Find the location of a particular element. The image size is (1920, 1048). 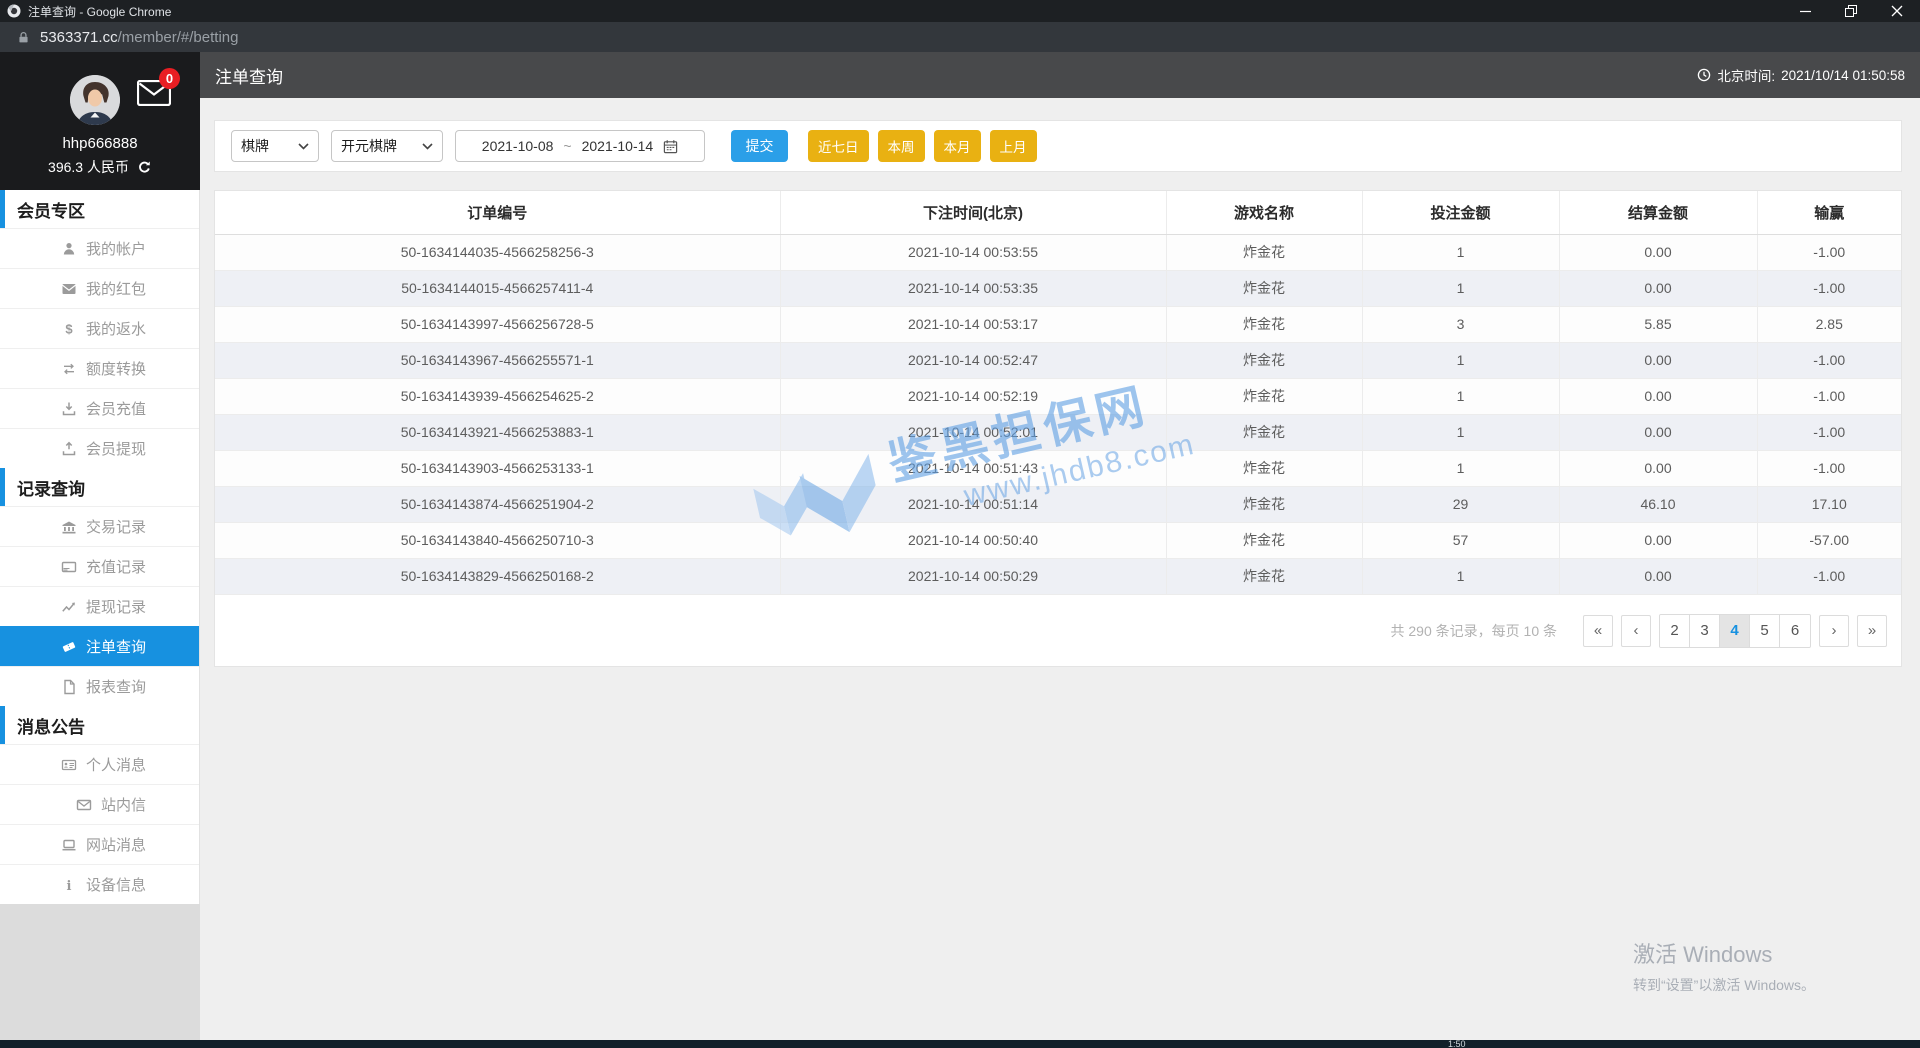

sidebar-item-bet-query: 注单查询 is located at coordinates (99, 646).